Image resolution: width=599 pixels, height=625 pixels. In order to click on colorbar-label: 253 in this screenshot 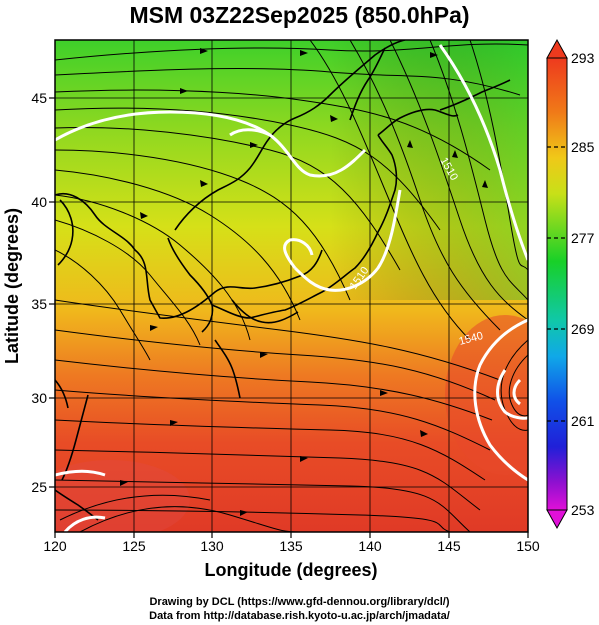, I will do `click(583, 510)`.